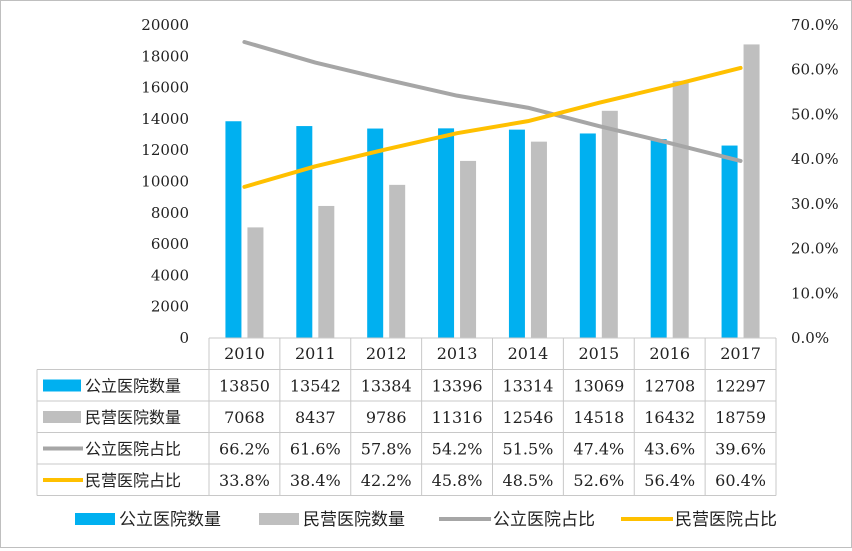 The image size is (852, 551). Describe the element at coordinates (658, 238) in the screenshot. I see `bar-public-2016` at that location.